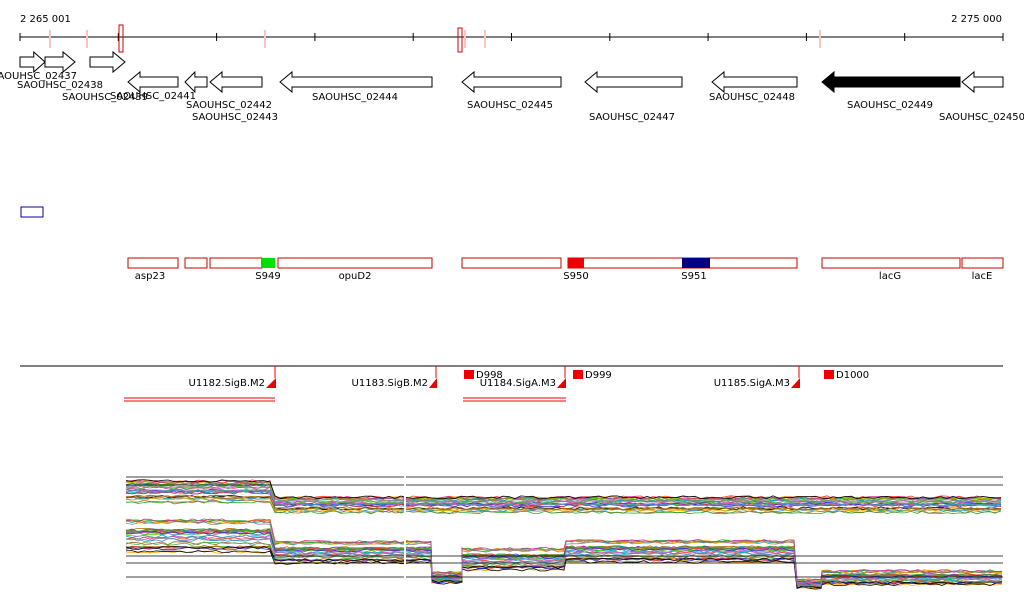  Describe the element at coordinates (38, 76) in the screenshot. I see `gene-label: SAOUHSC_02437` at that location.